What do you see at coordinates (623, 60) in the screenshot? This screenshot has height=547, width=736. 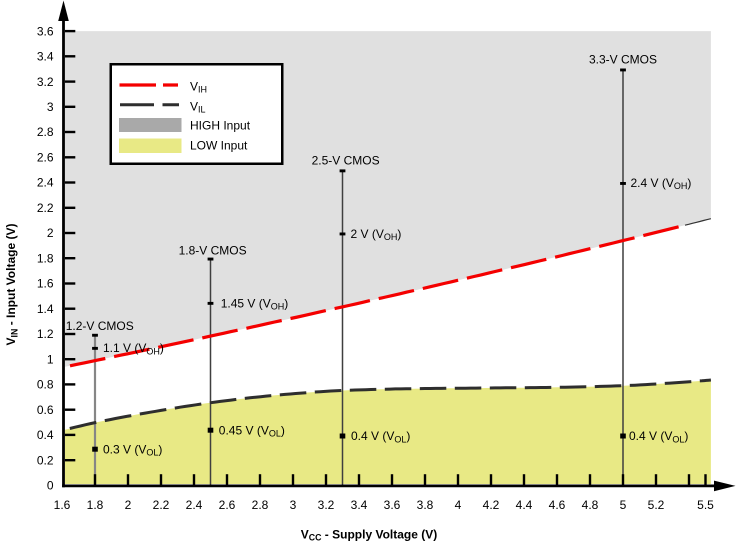 I see `svg-text: 3.3-V CMOS` at bounding box center [623, 60].